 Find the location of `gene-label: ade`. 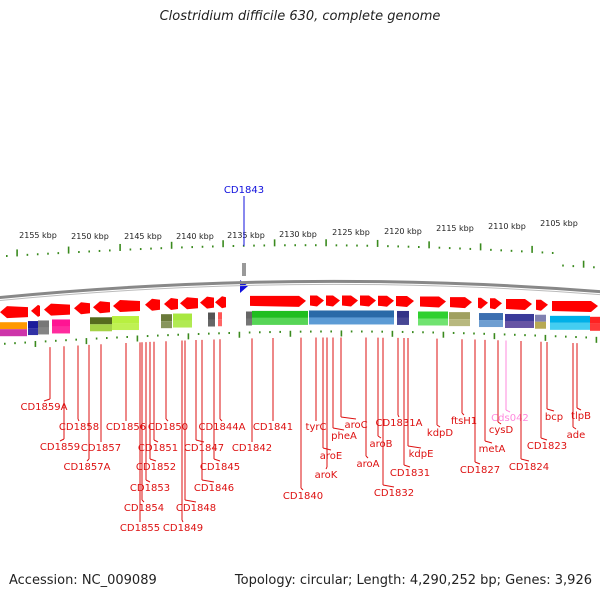

gene-label: ade is located at coordinates (576, 435).